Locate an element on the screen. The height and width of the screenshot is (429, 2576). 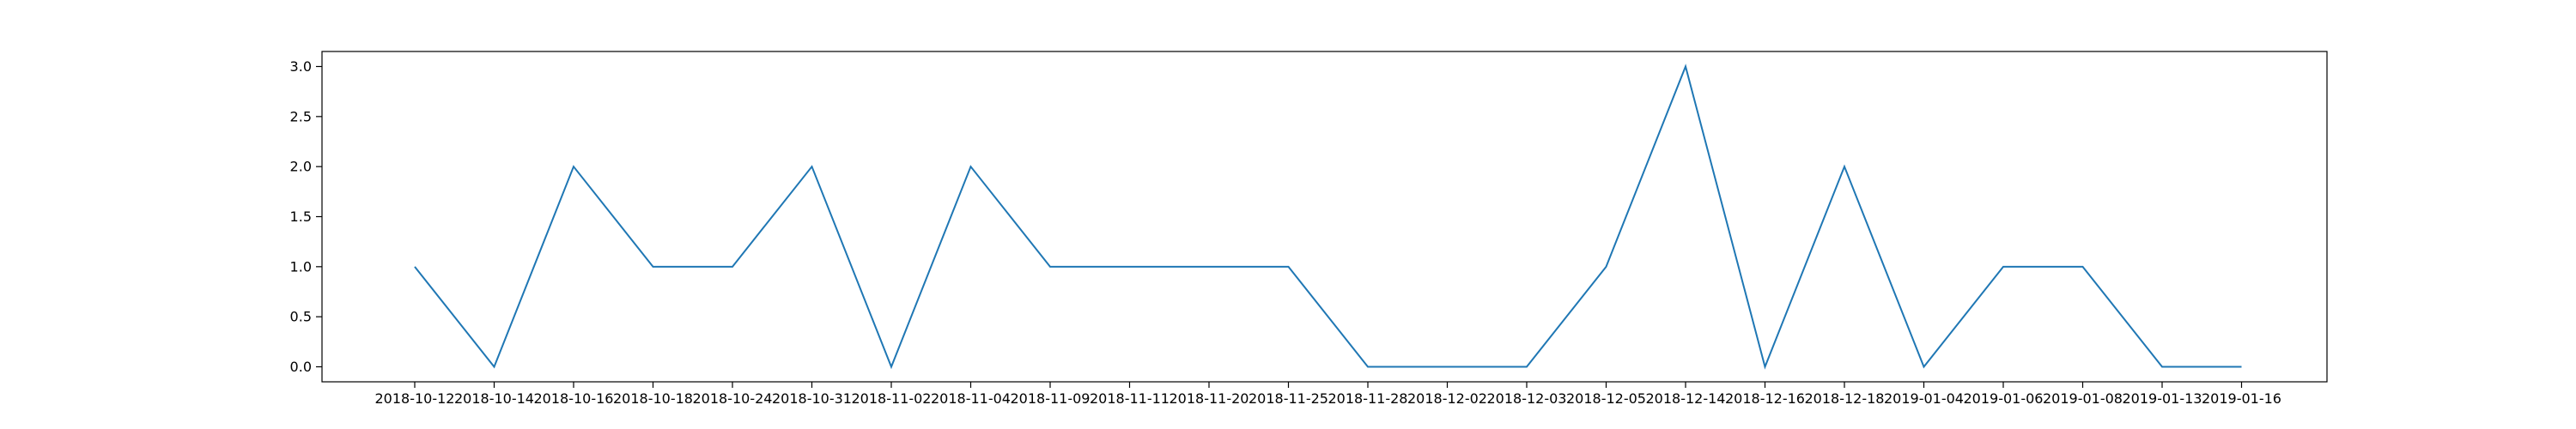
x-tick-label: 2018-12-18 is located at coordinates (1845, 398).